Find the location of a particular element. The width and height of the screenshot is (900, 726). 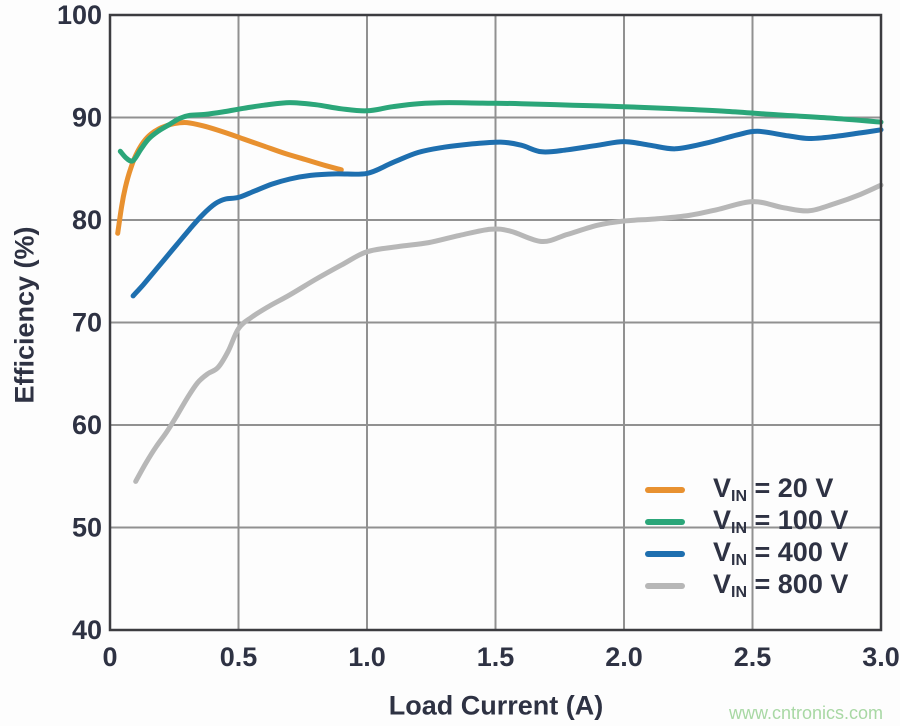

series-line-vin-100-v is located at coordinates (500, 132).